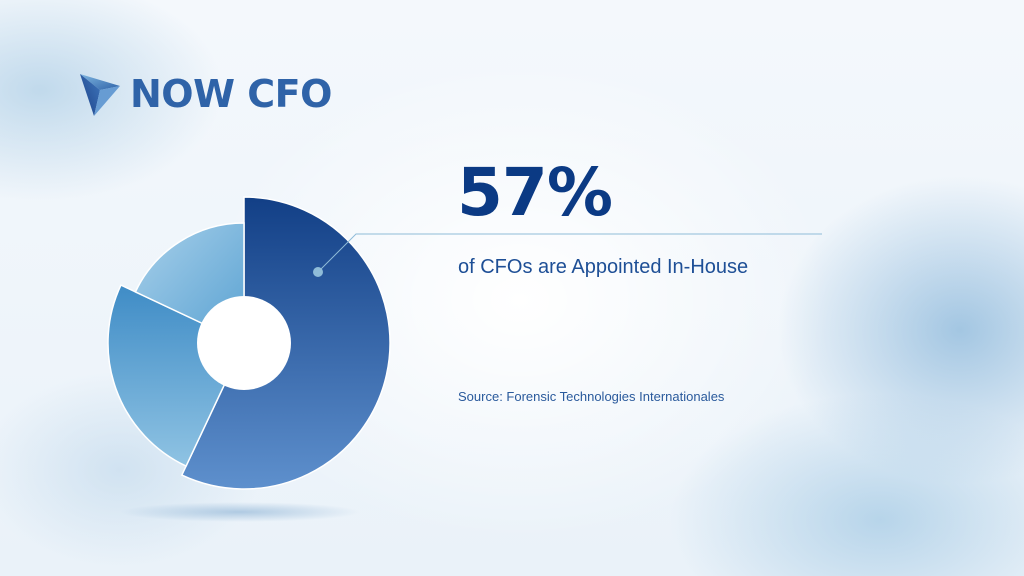  Describe the element at coordinates (569, 253) in the screenshot. I see `leader-line` at that location.